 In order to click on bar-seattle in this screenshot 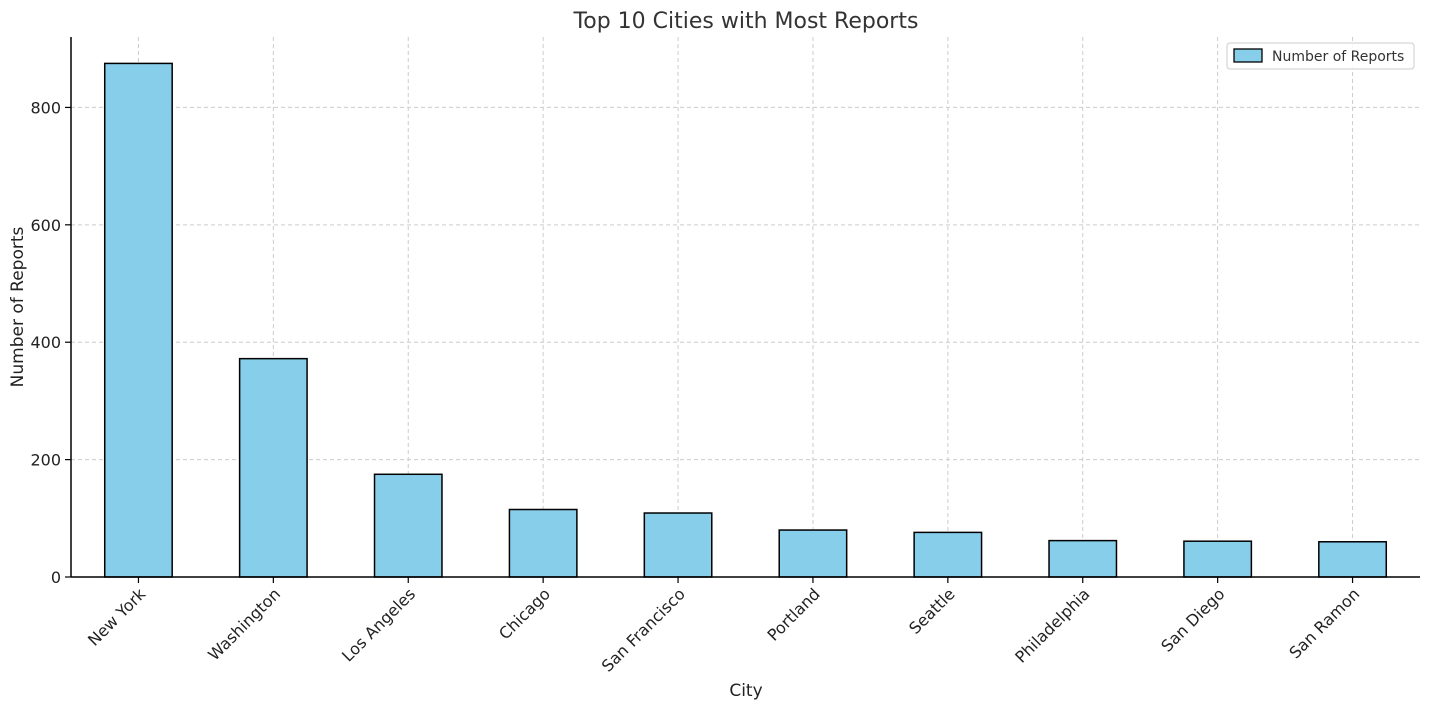, I will do `click(948, 554)`.